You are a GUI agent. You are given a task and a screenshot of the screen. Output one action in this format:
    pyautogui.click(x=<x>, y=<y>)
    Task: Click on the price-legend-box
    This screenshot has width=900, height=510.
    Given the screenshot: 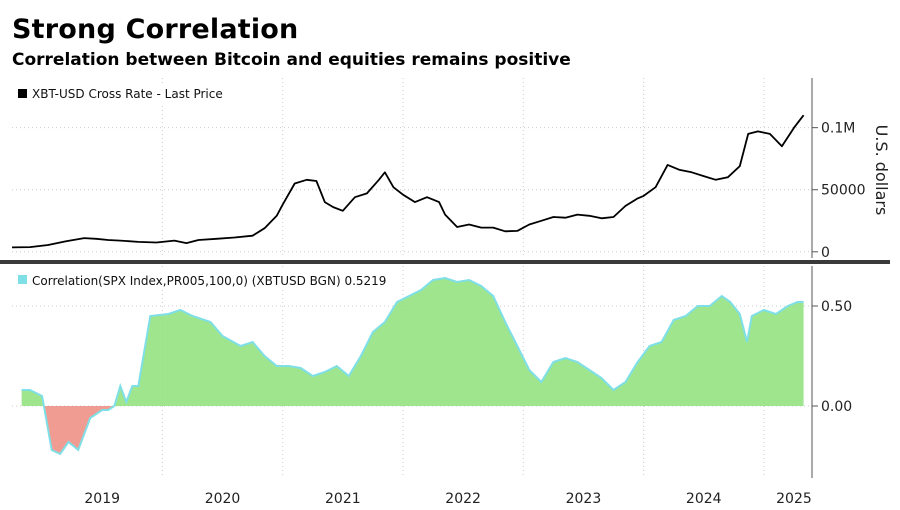 What is the action you would take?
    pyautogui.click(x=125, y=94)
    